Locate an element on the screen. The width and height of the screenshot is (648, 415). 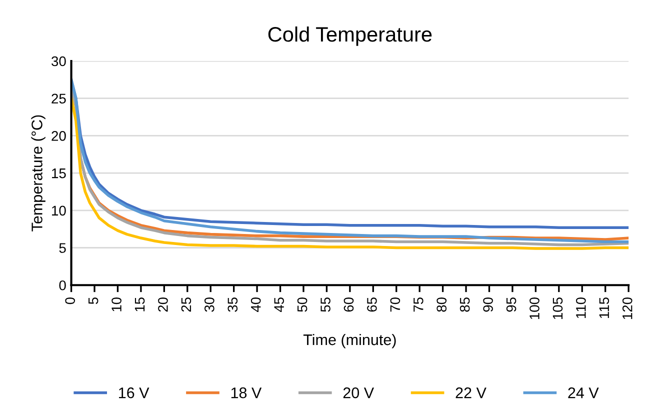
x-tick-label: 100 is located at coordinates (535, 308).